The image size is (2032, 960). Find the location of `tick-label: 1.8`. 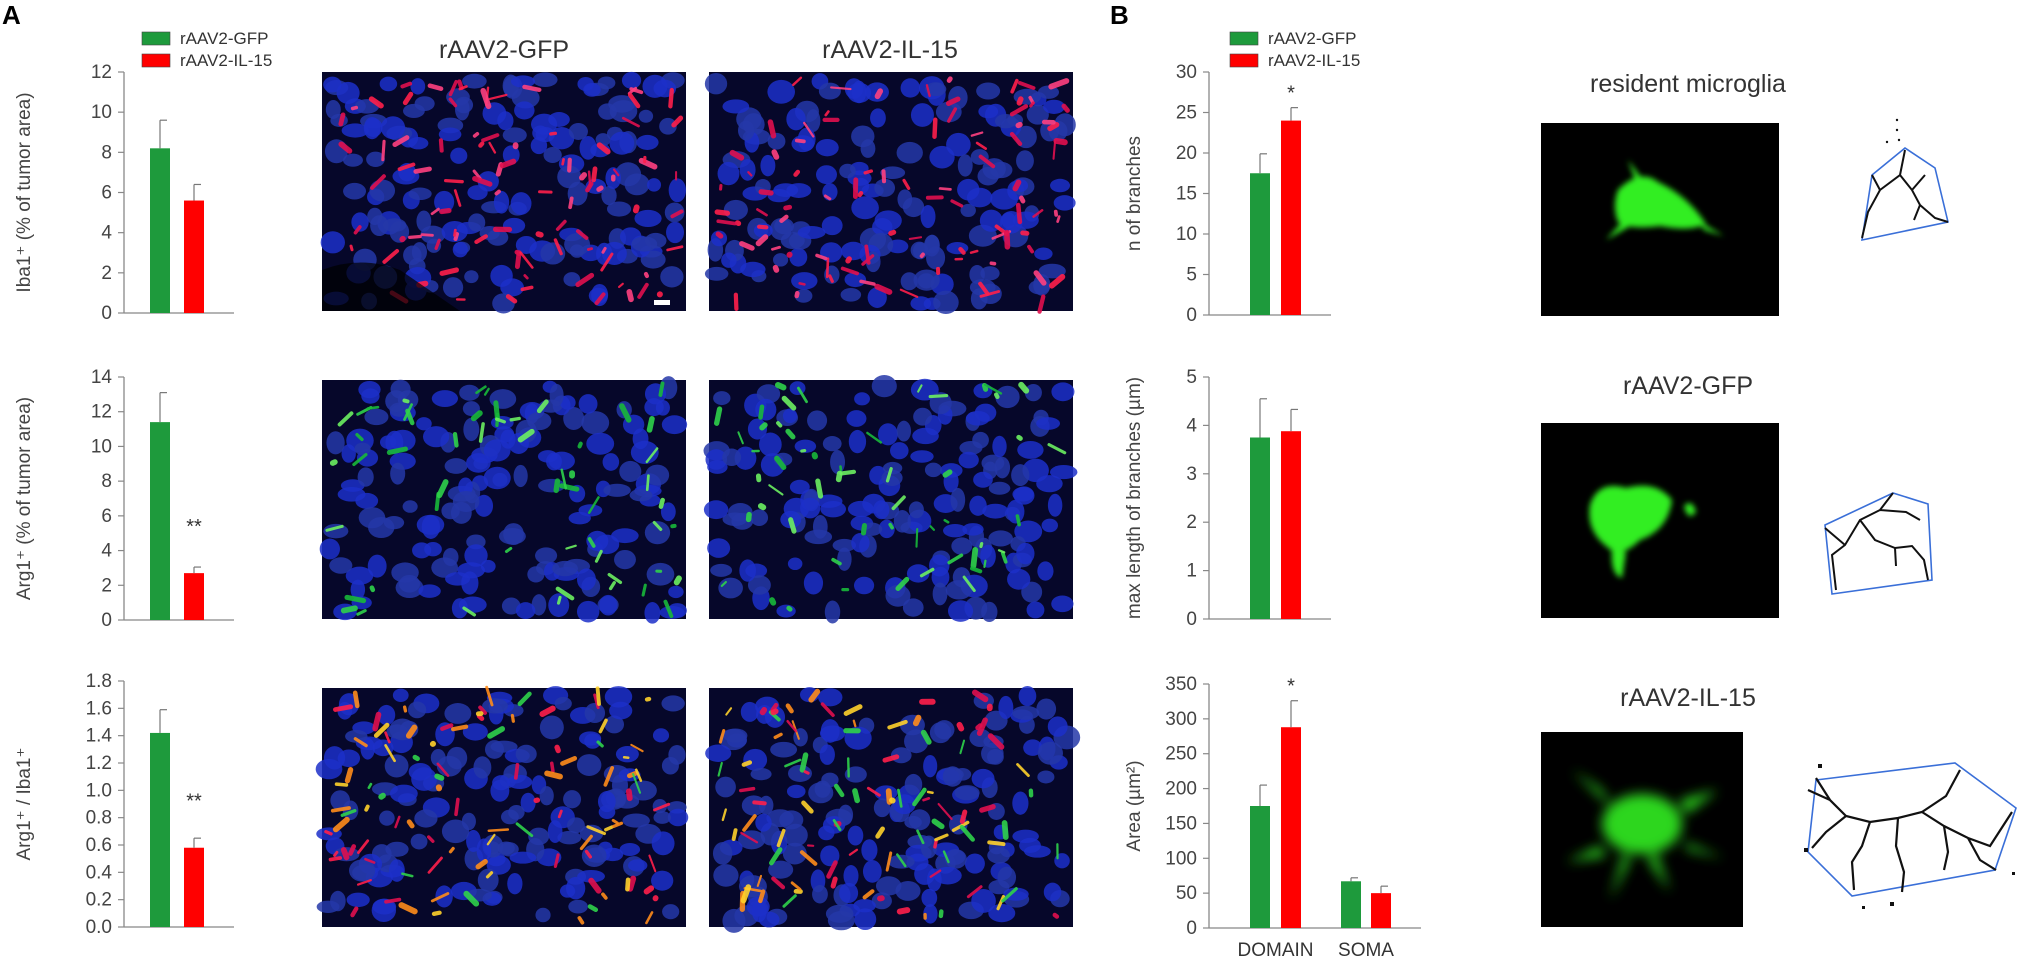

tick-label: 1.8 is located at coordinates (99, 681).